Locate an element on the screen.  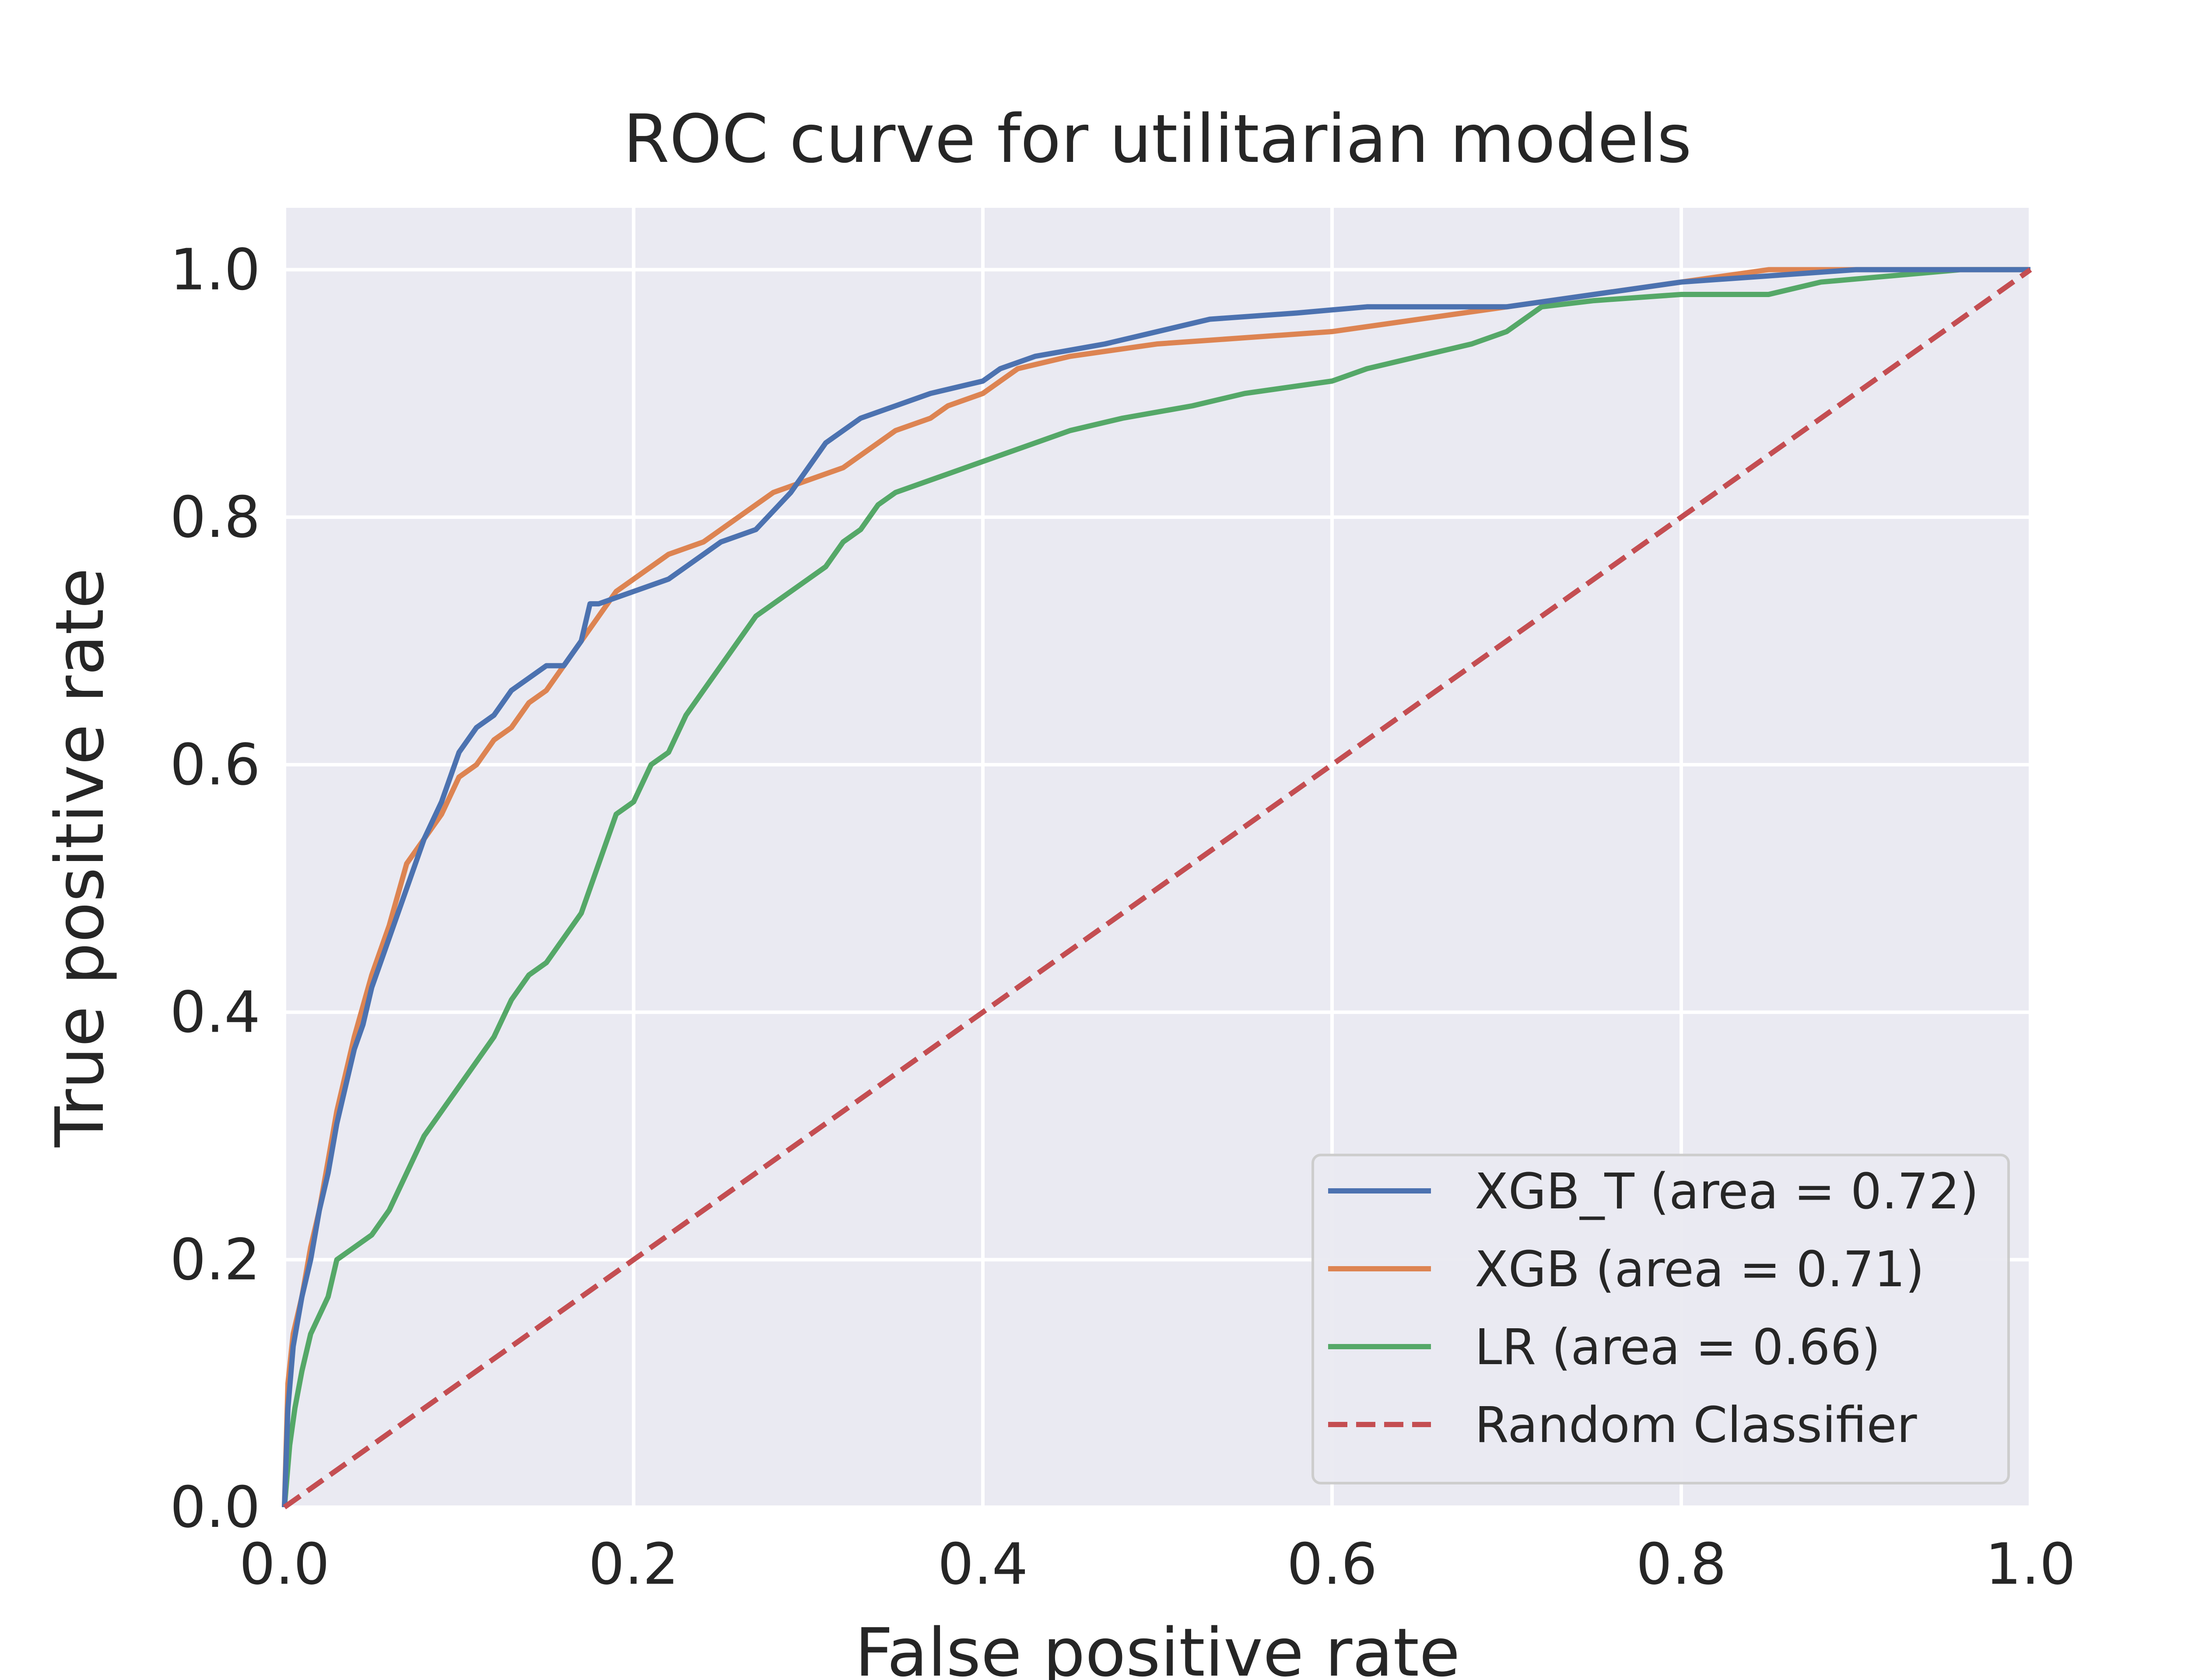
legend-label: LR (area = 0.66) is located at coordinates (1677, 1347).